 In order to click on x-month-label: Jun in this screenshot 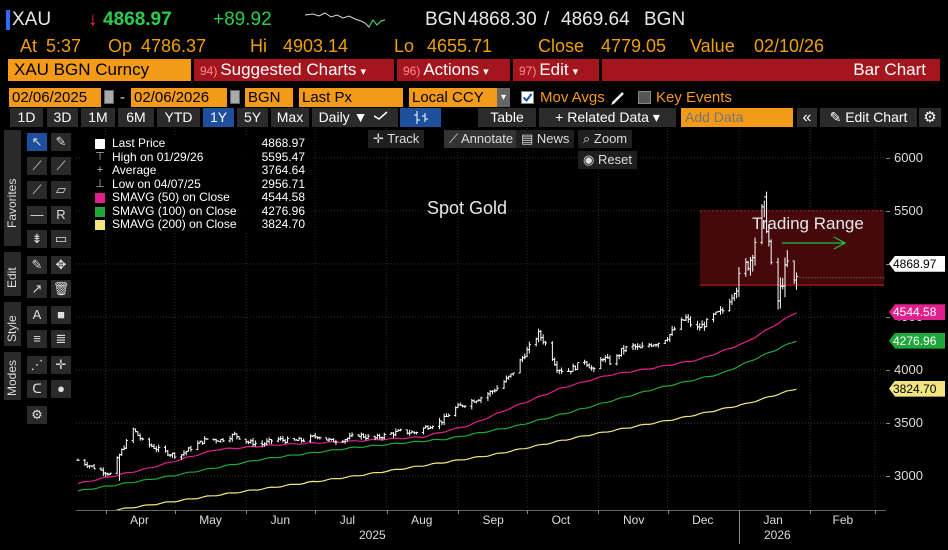, I will do `click(280, 520)`.